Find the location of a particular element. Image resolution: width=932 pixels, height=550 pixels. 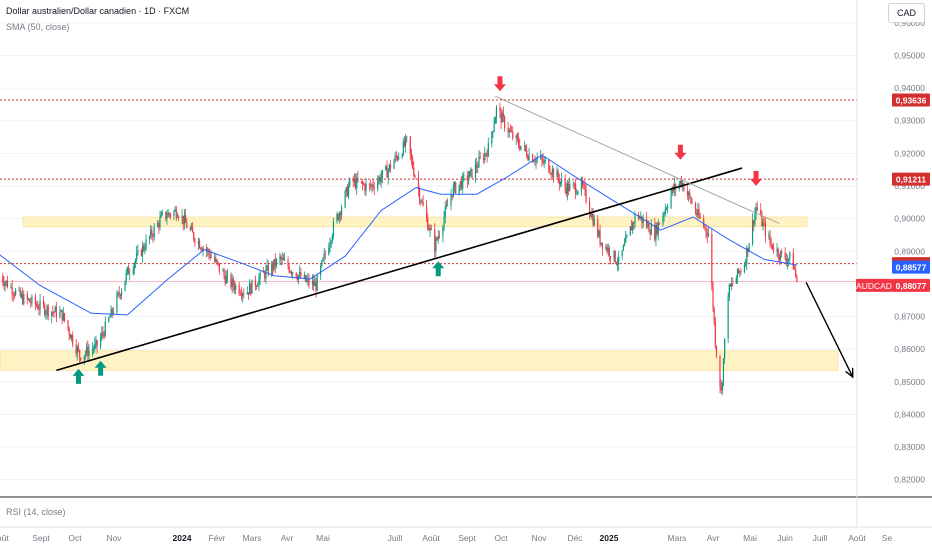

x-tick-label: Juill is located at coordinates (820, 538).